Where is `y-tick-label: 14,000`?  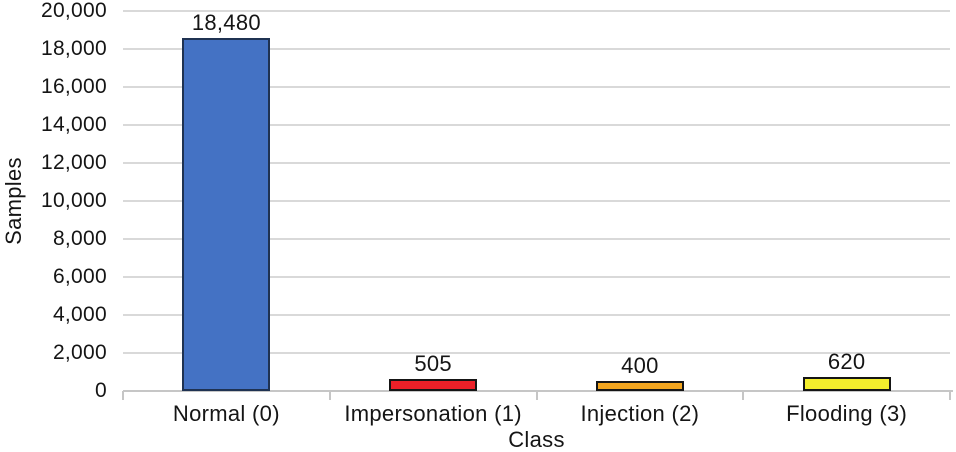 y-tick-label: 14,000 is located at coordinates (73, 124).